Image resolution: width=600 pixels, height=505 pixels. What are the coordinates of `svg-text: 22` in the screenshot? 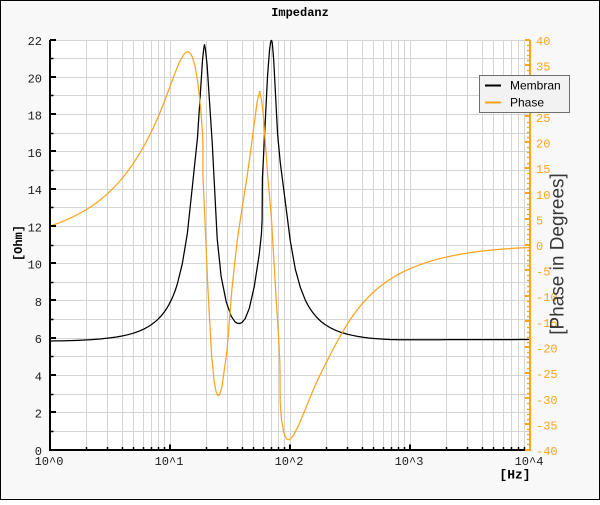 It's located at (35, 42).